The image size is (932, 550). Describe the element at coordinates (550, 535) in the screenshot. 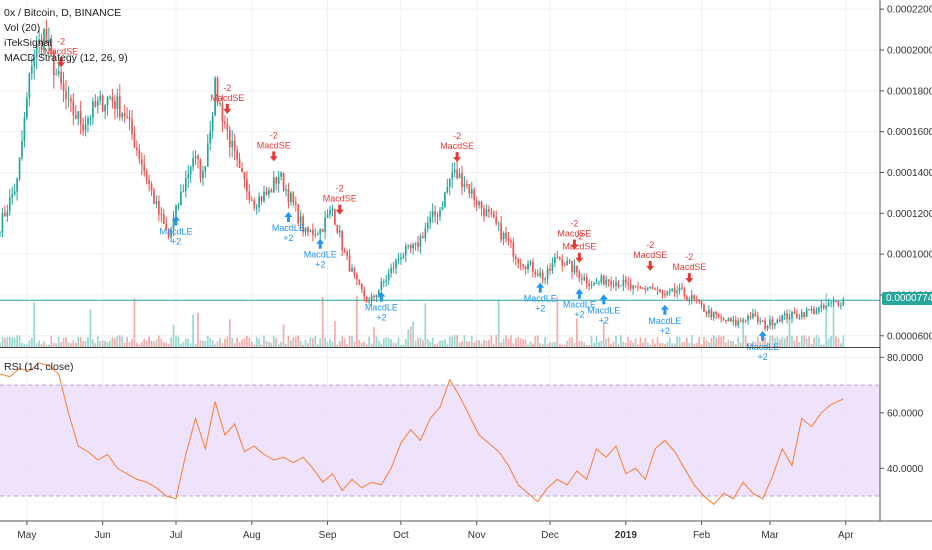

I see `time-tick-label: Dec` at that location.